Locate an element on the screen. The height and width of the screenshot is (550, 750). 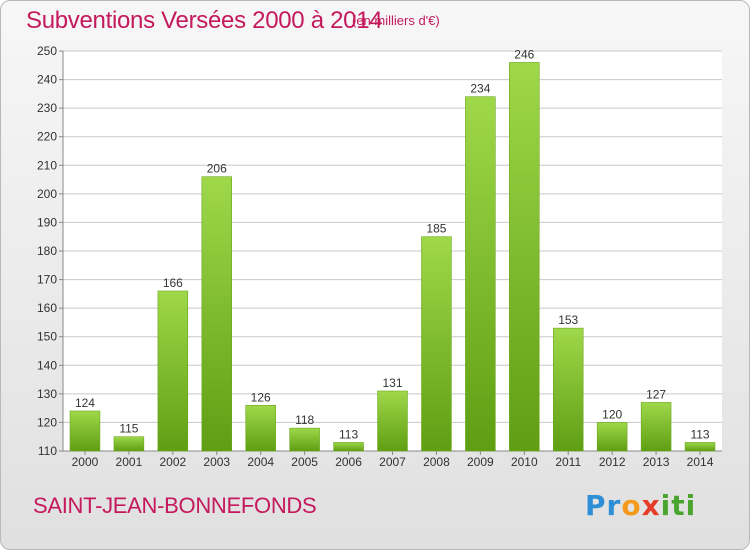
x-tick-label: 2004 is located at coordinates (260, 462).